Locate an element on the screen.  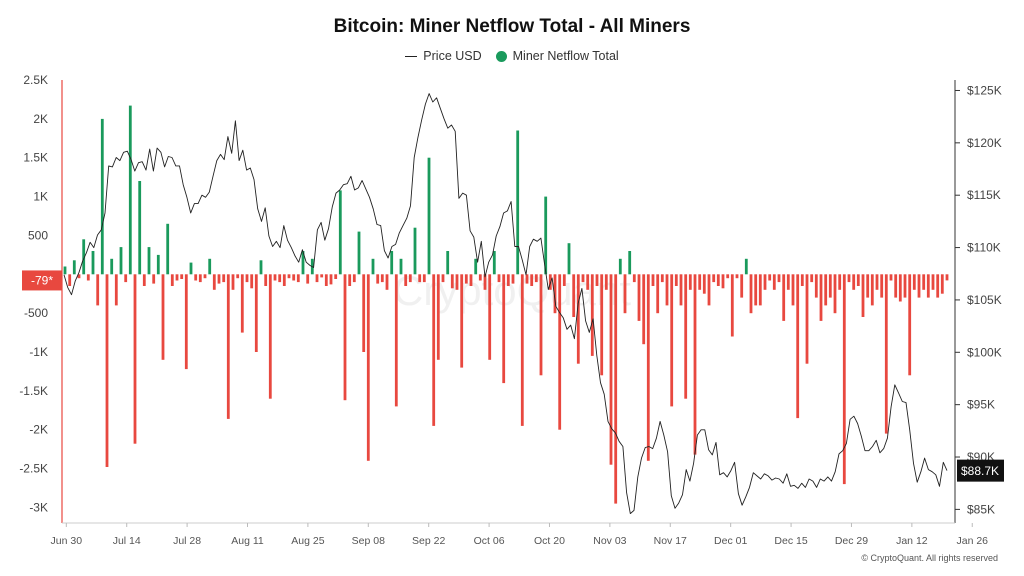
x-tick-label: Dec 01 is located at coordinates (730, 541).